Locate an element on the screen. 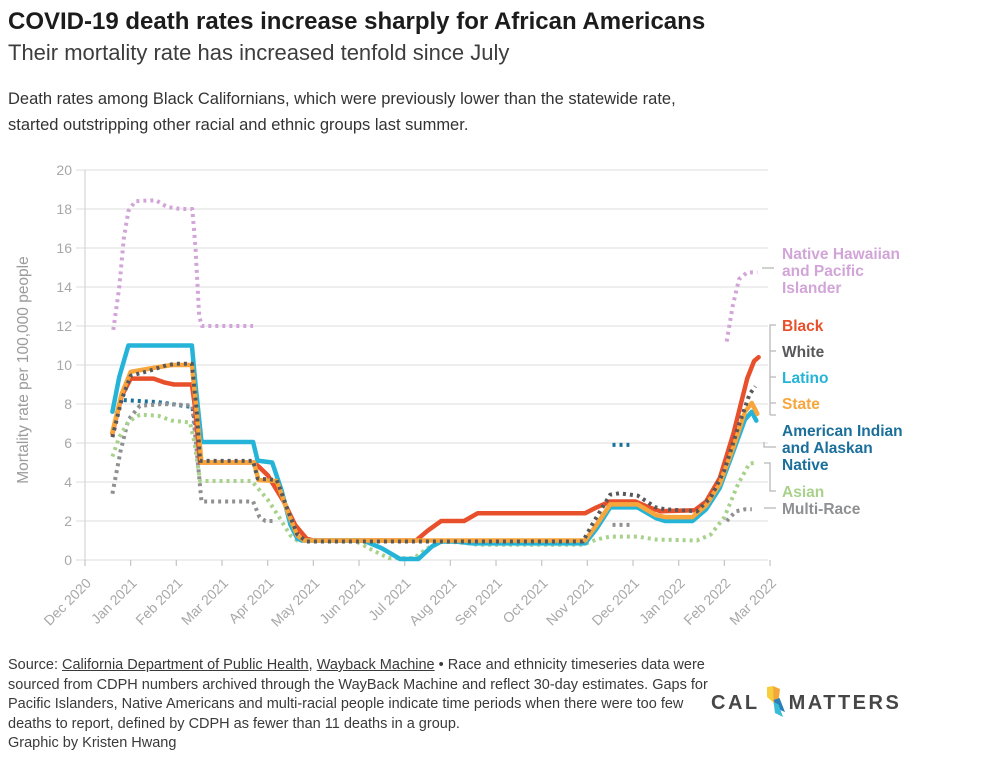 The height and width of the screenshot is (769, 994). legend-label-white: White is located at coordinates (803, 352).